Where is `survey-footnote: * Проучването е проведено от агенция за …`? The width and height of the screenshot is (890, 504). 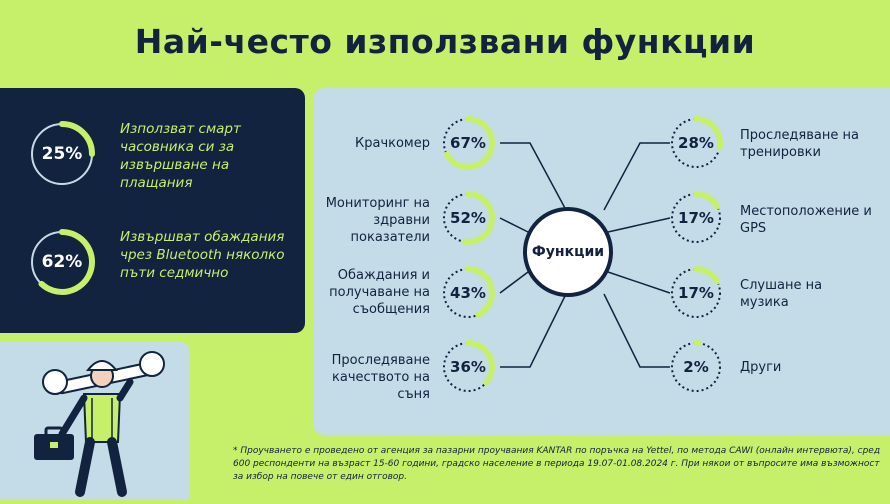 survey-footnote: * Проучването е проведено от агенция за … is located at coordinates (558, 464).